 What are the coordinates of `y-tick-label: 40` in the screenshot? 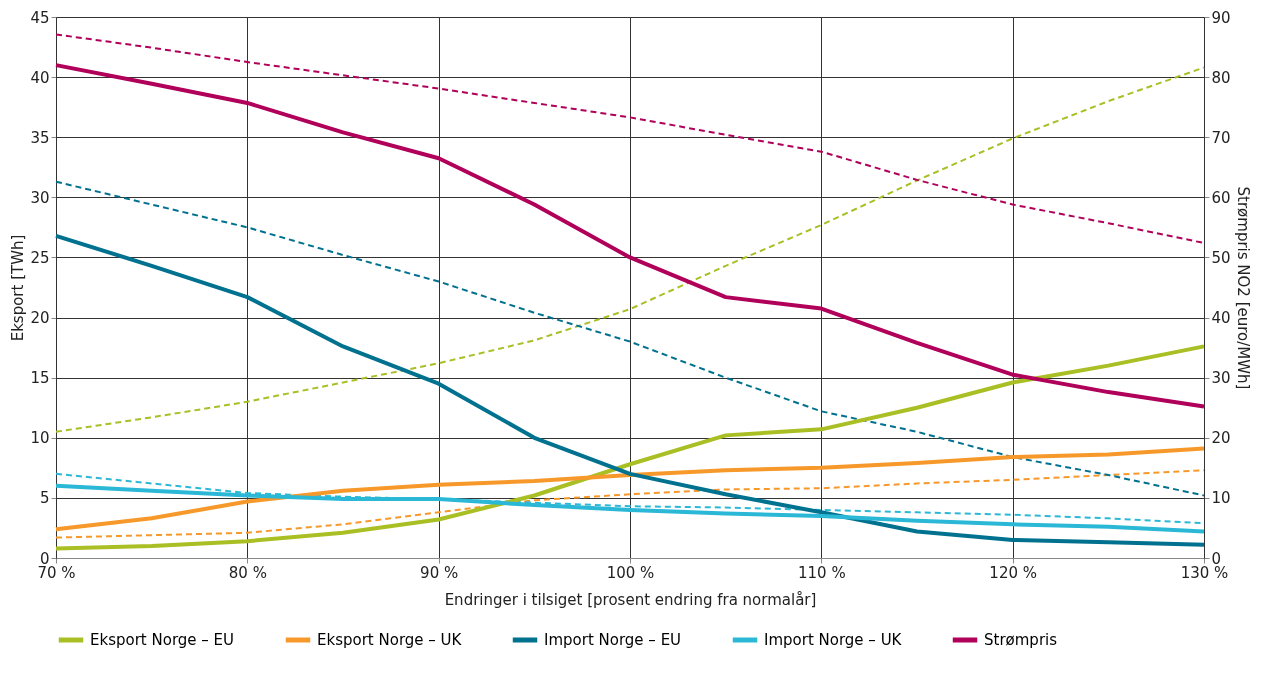 It's located at (40, 77).